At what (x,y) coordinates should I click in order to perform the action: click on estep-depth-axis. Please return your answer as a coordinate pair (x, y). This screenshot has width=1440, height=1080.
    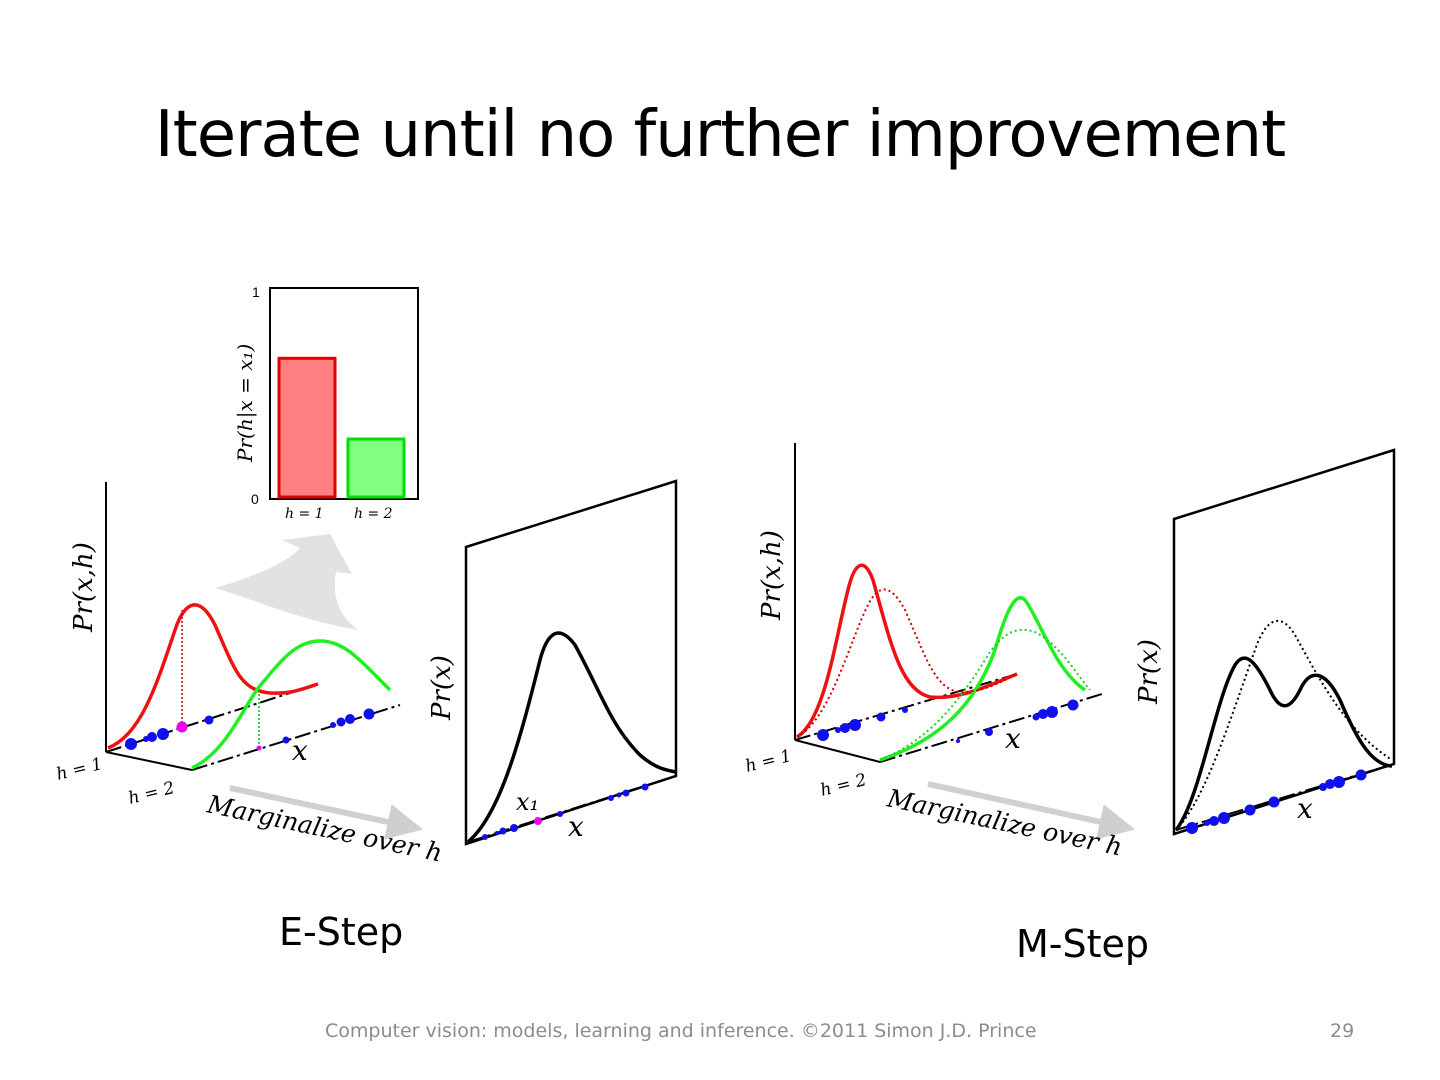
    Looking at the image, I should click on (149, 761).